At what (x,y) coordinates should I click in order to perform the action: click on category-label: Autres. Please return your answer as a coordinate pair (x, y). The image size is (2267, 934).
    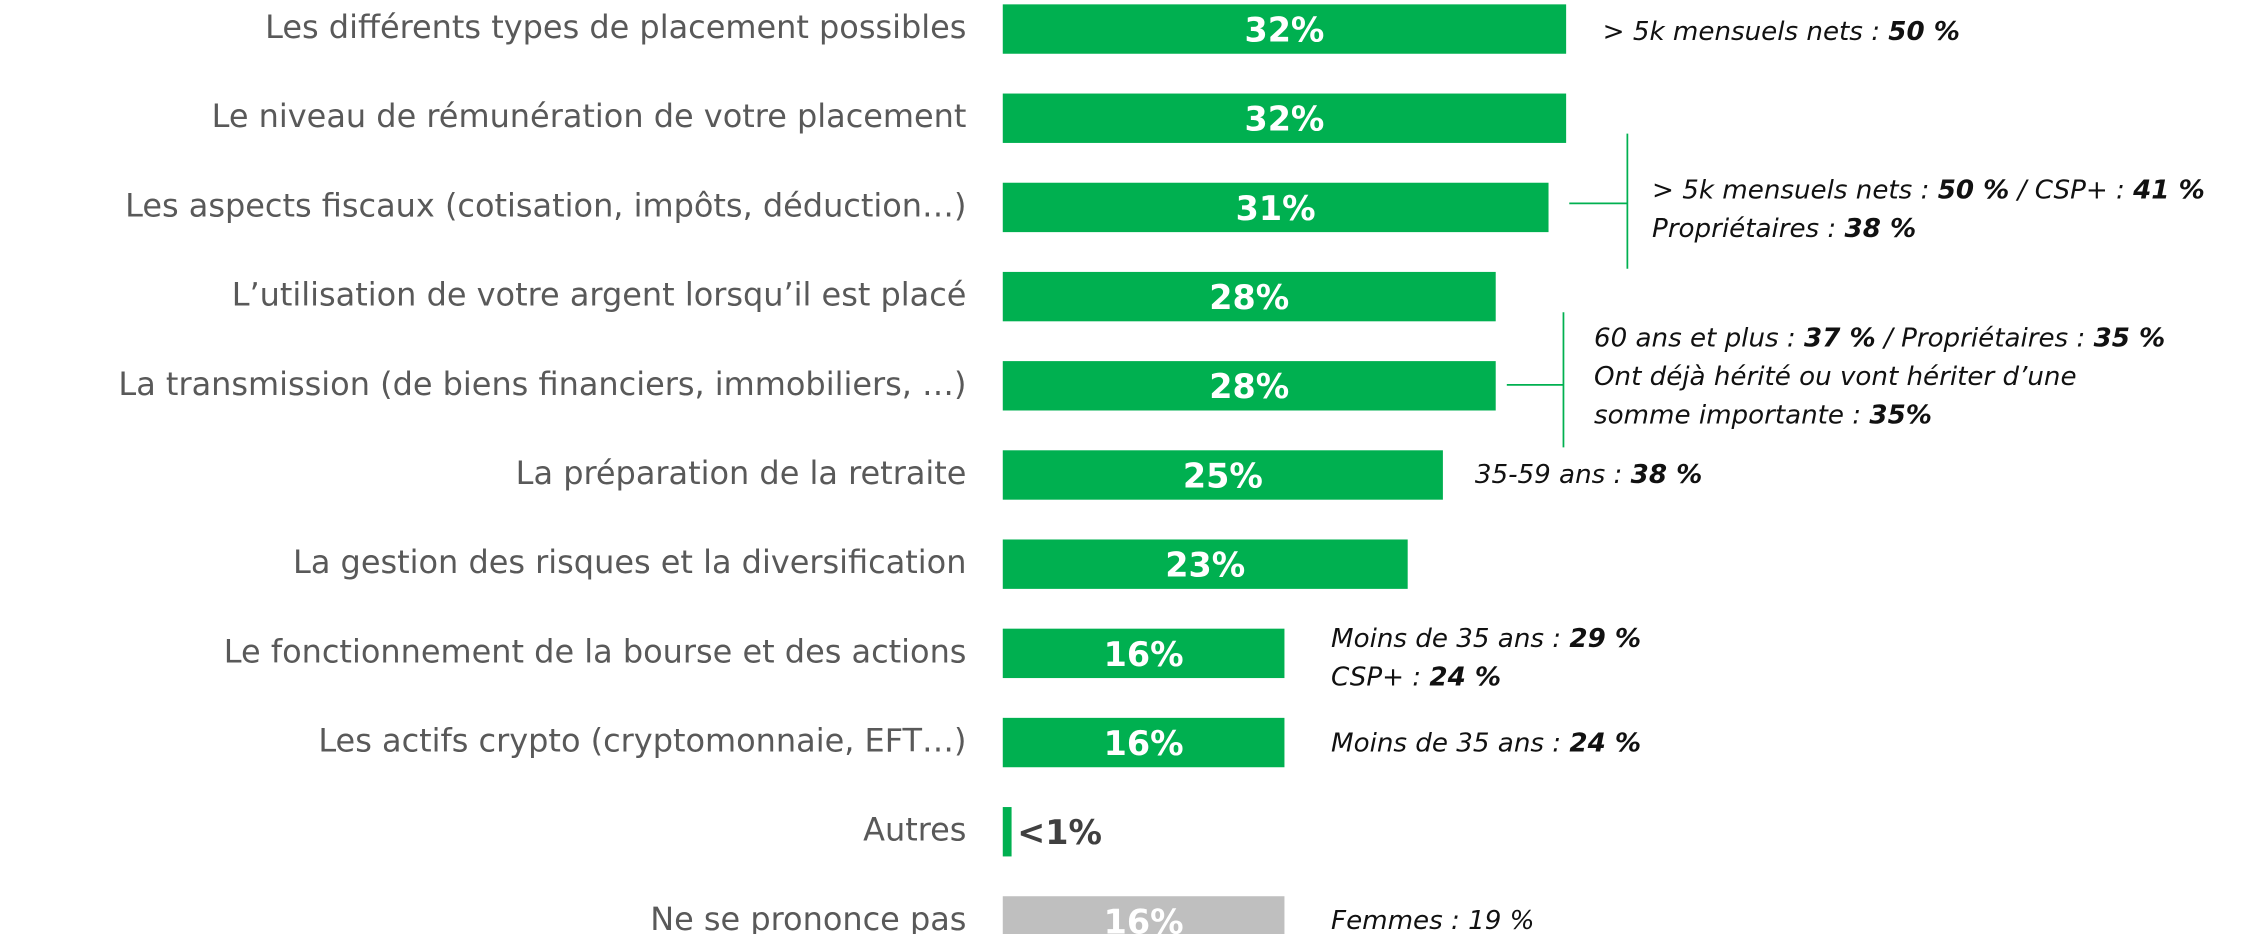
    Looking at the image, I should click on (914, 830).